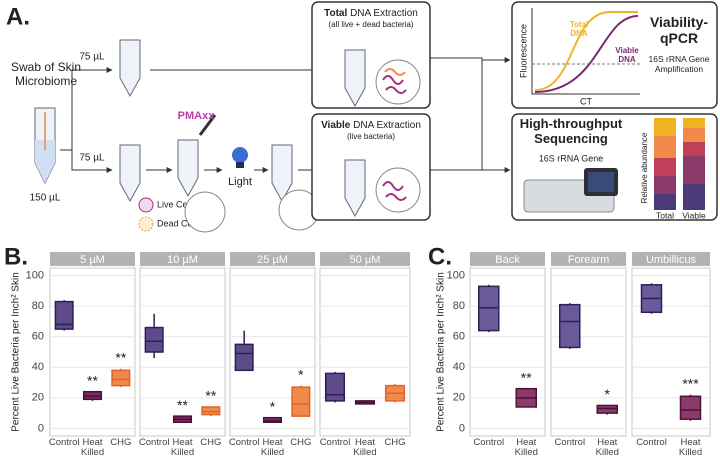 The width and height of the screenshot is (720, 463). I want to click on y-tick-label: 20, so click(459, 398).